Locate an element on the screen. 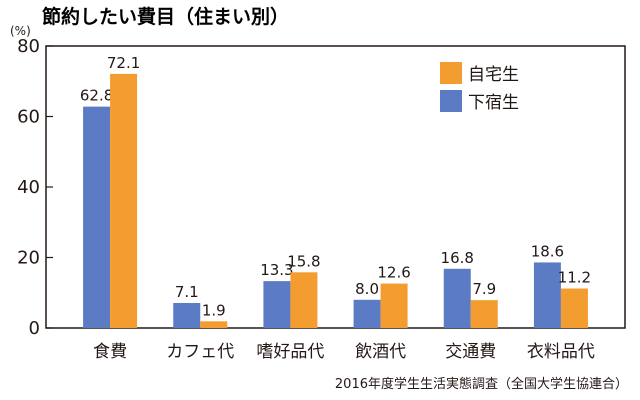  category-label: カフェ代 is located at coordinates (200, 352).